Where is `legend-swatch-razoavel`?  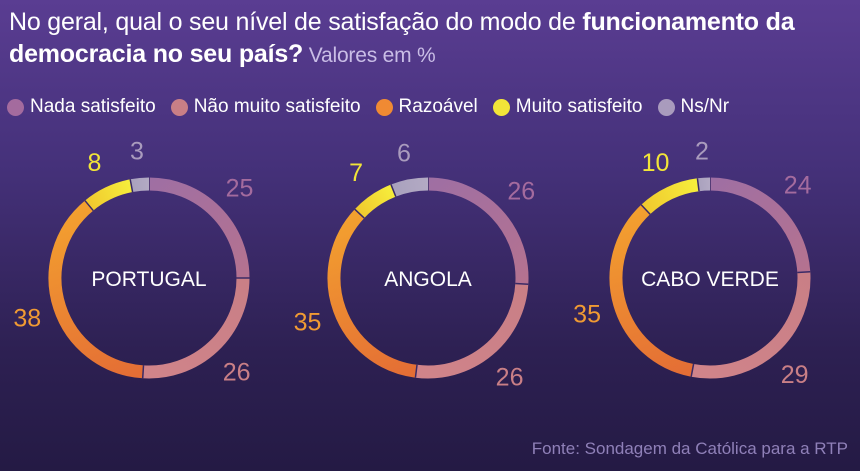 legend-swatch-razoavel is located at coordinates (384, 107).